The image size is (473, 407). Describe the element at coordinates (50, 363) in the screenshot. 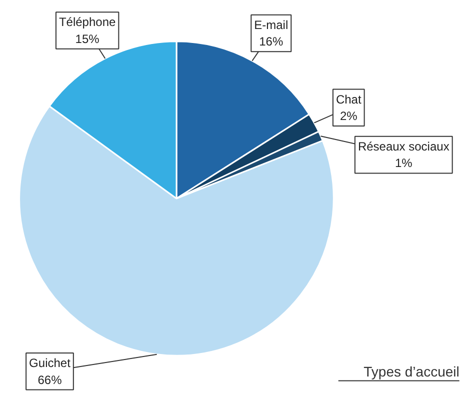

I see `slice-label: Guichet` at that location.